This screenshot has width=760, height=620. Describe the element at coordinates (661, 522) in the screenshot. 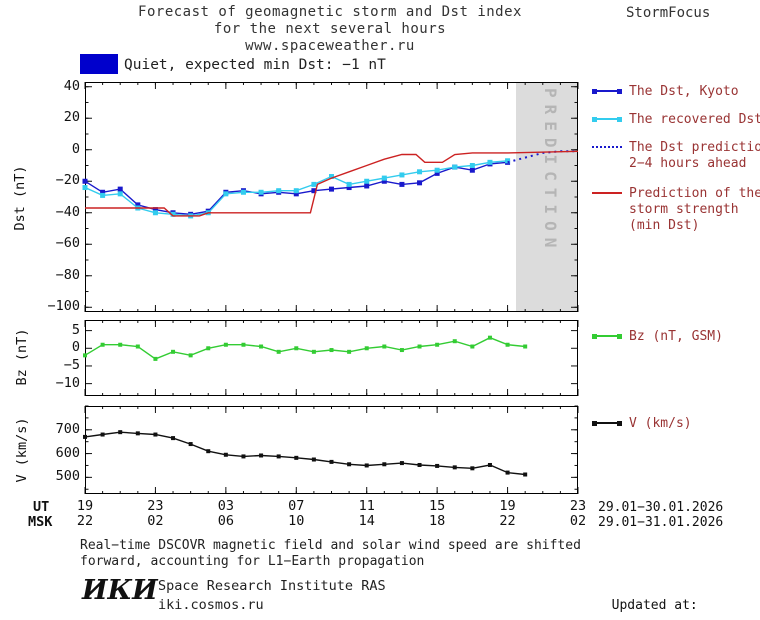

I see `msk-date-range: 29.01−31.01.2026` at that location.